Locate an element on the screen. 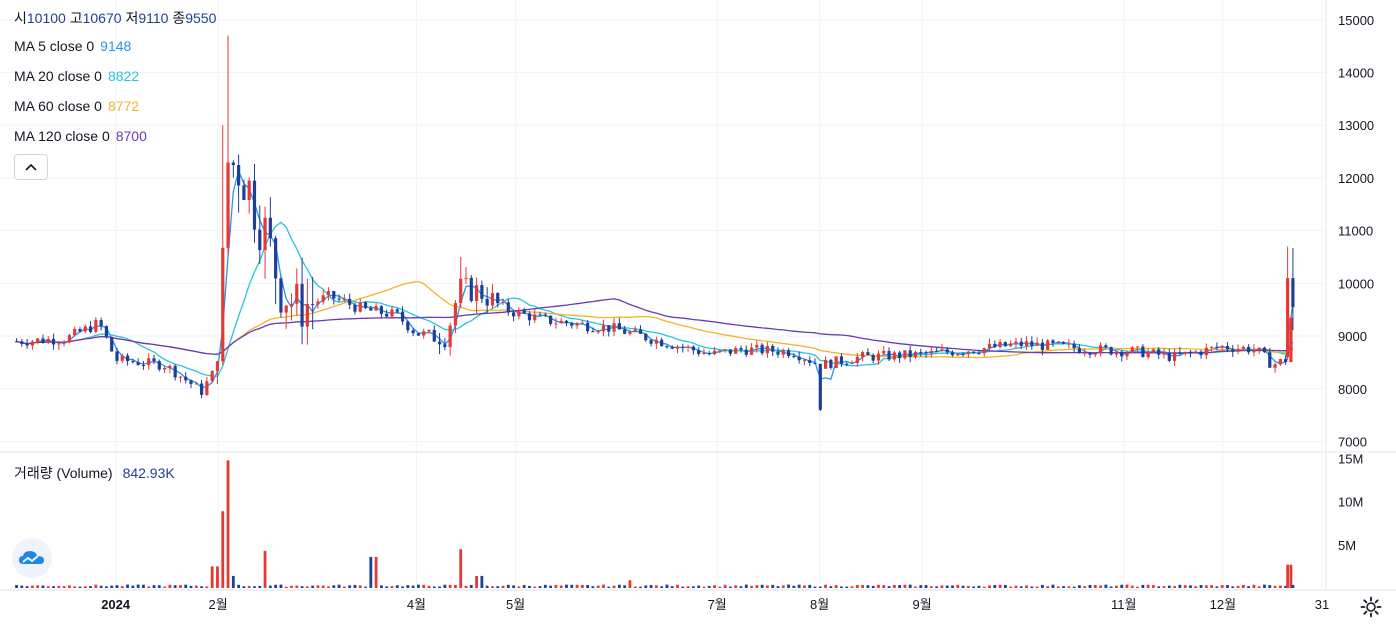  gear-icon is located at coordinates (1371, 607).